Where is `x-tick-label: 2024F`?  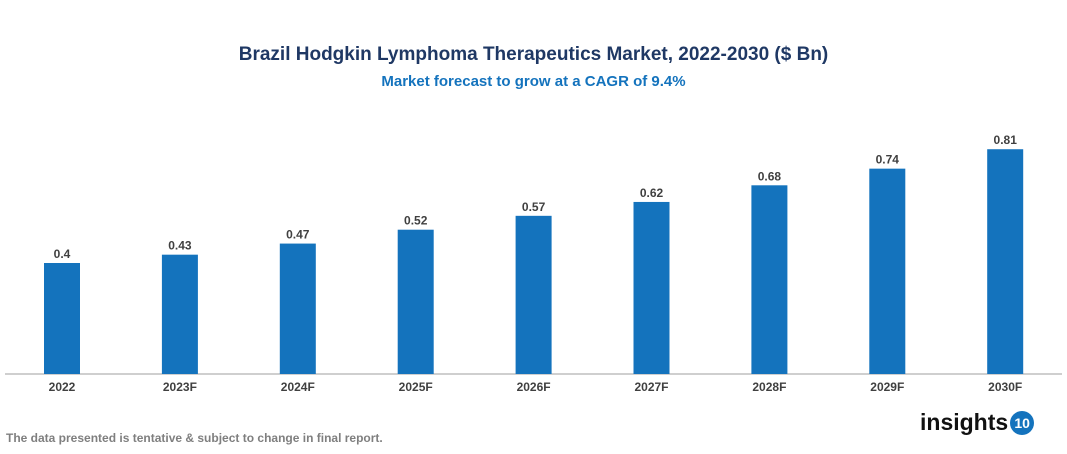 x-tick-label: 2024F is located at coordinates (298, 387).